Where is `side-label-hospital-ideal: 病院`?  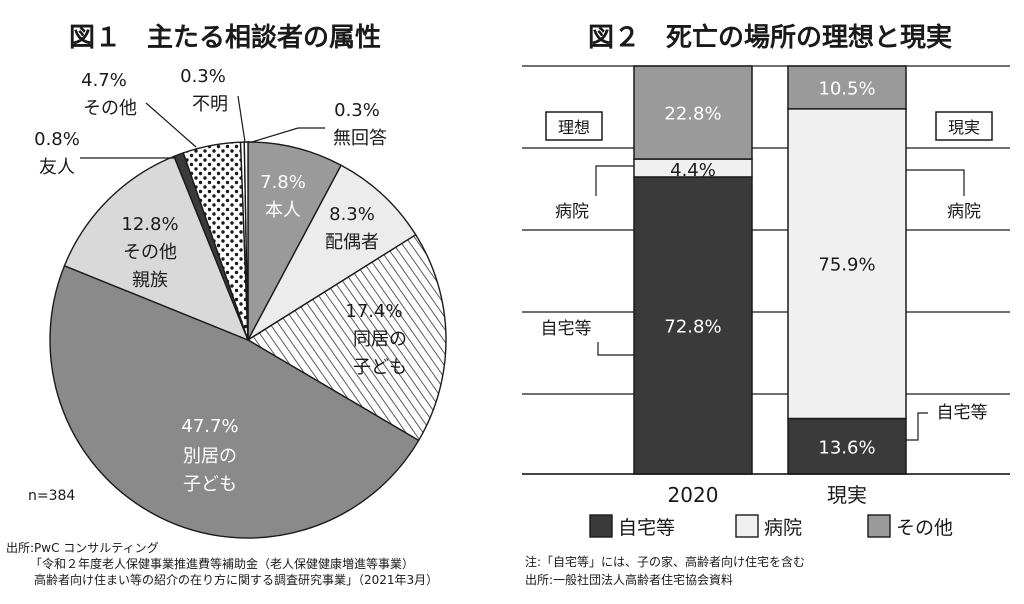 side-label-hospital-ideal: 病院 is located at coordinates (572, 212).